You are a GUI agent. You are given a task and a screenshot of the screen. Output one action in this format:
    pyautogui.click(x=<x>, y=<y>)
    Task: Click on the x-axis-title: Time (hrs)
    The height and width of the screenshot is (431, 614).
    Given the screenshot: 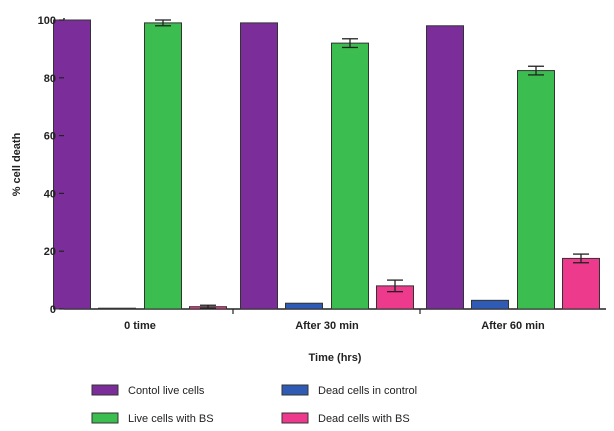 What is the action you would take?
    pyautogui.click(x=335, y=358)
    